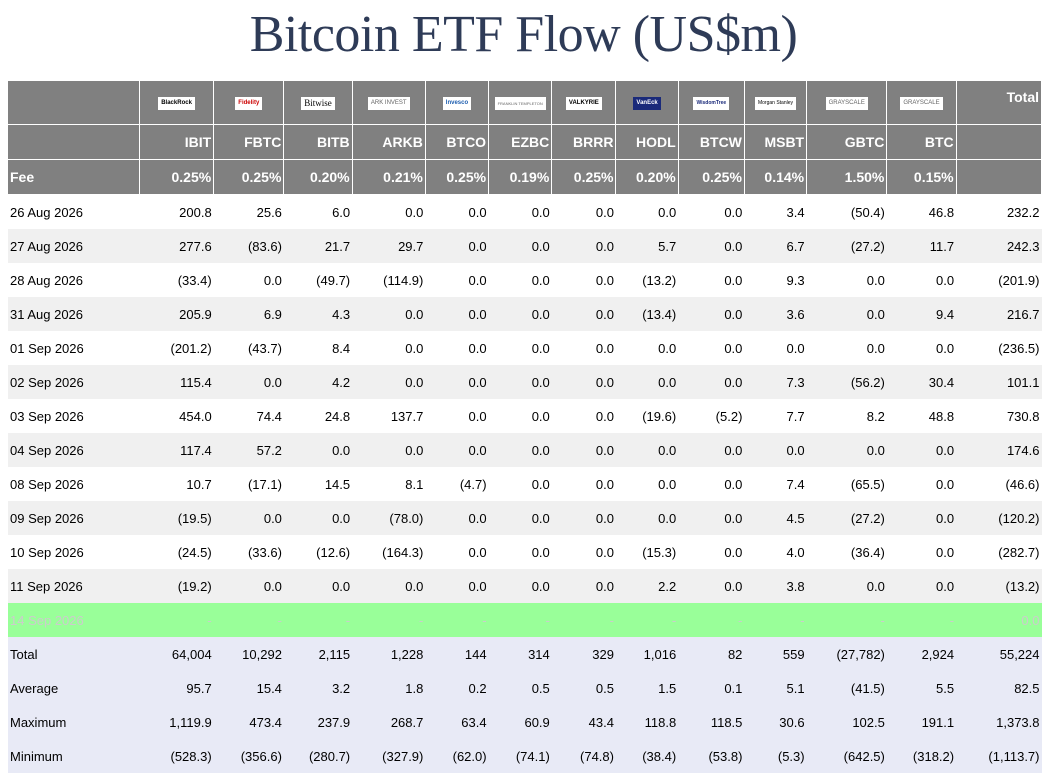 Image resolution: width=1047 pixels, height=773 pixels. Describe the element at coordinates (998, 416) in the screenshot. I see `row-total-cell: 730.8` at that location.